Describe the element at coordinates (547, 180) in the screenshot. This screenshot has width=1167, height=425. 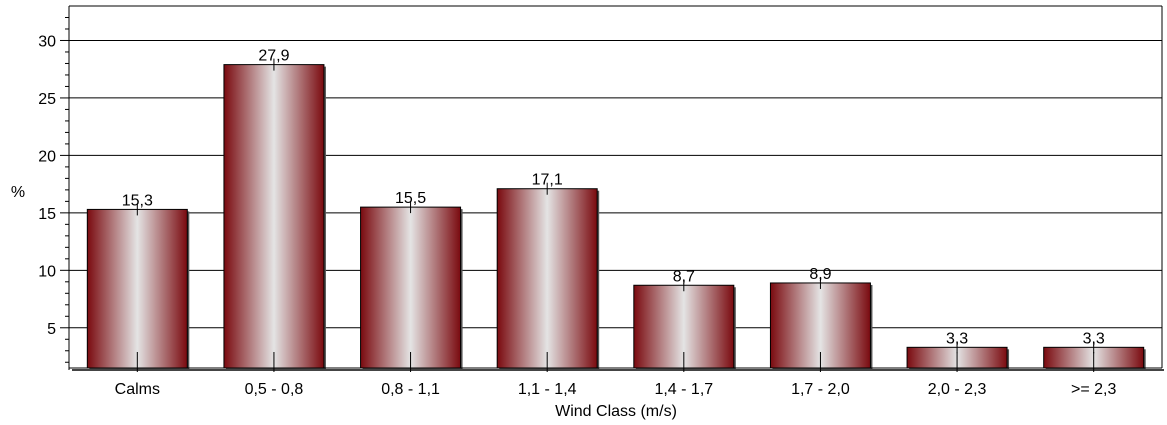
I see `data-label: 17,1` at that location.